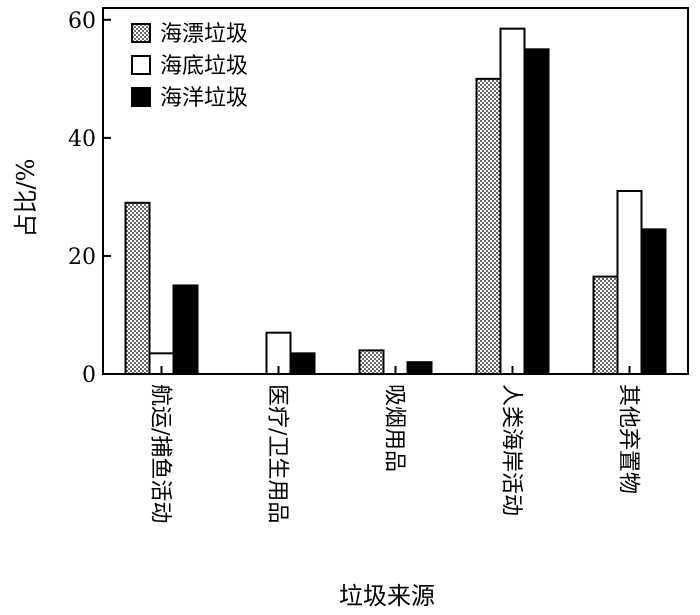 The height and width of the screenshot is (615, 700). Describe the element at coordinates (204, 98) in the screenshot. I see `legend-label: 海洋垃圾` at that location.